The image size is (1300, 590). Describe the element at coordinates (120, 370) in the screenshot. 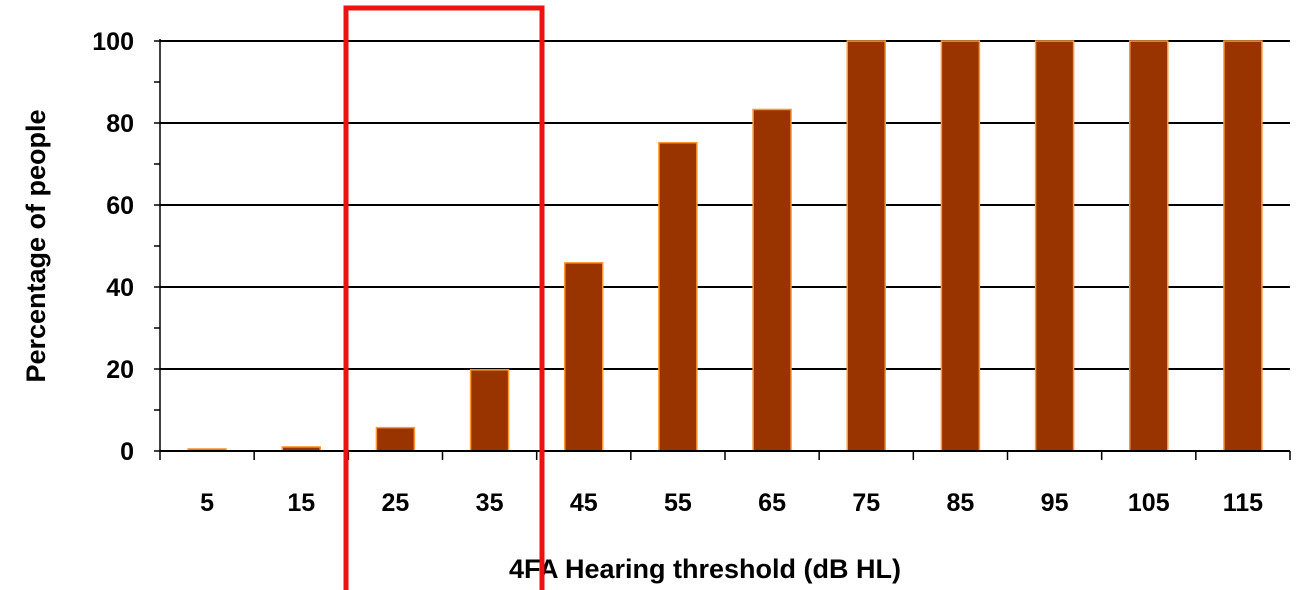

I see `y-tick-label: 20` at that location.